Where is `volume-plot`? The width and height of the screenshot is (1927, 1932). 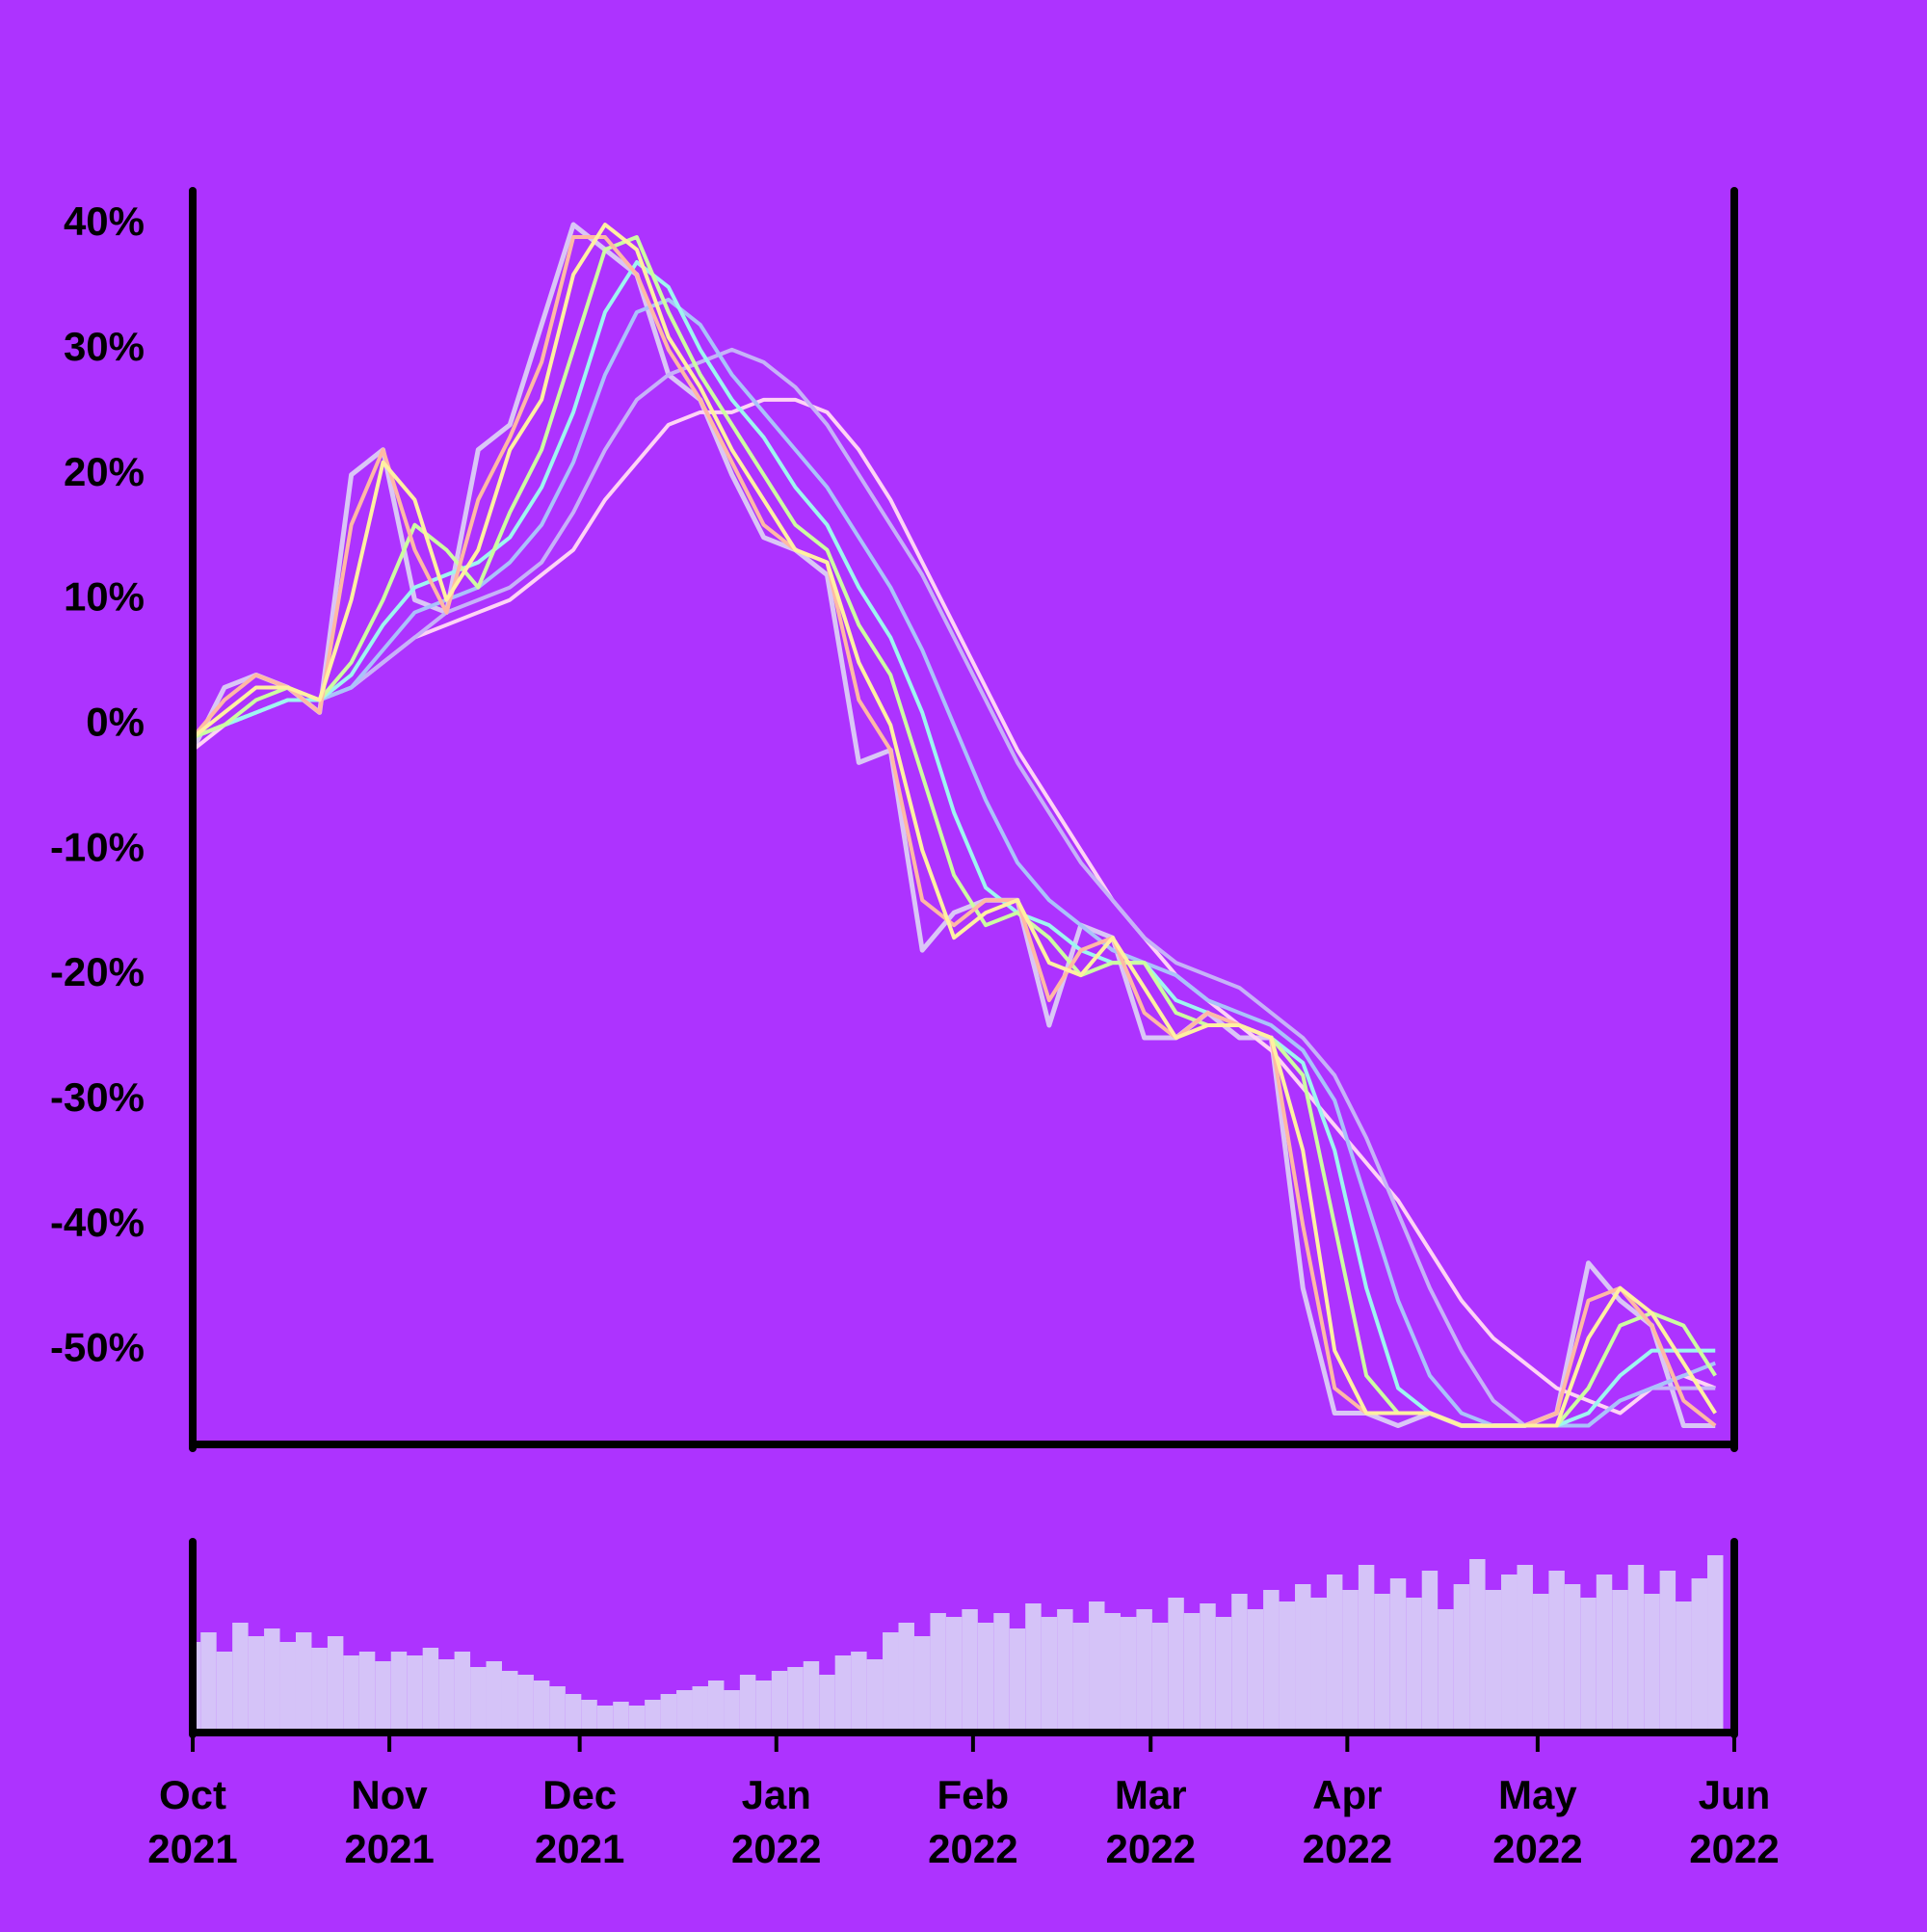 volume-plot is located at coordinates (961, 1642).